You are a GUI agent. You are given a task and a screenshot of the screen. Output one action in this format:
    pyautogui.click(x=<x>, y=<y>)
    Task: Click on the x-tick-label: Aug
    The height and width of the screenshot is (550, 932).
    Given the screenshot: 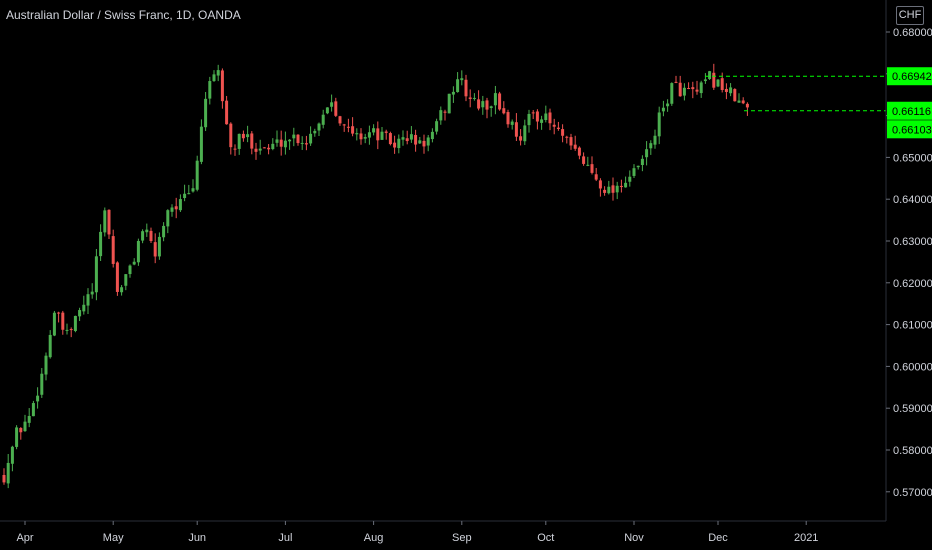 What is the action you would take?
    pyautogui.click(x=374, y=538)
    